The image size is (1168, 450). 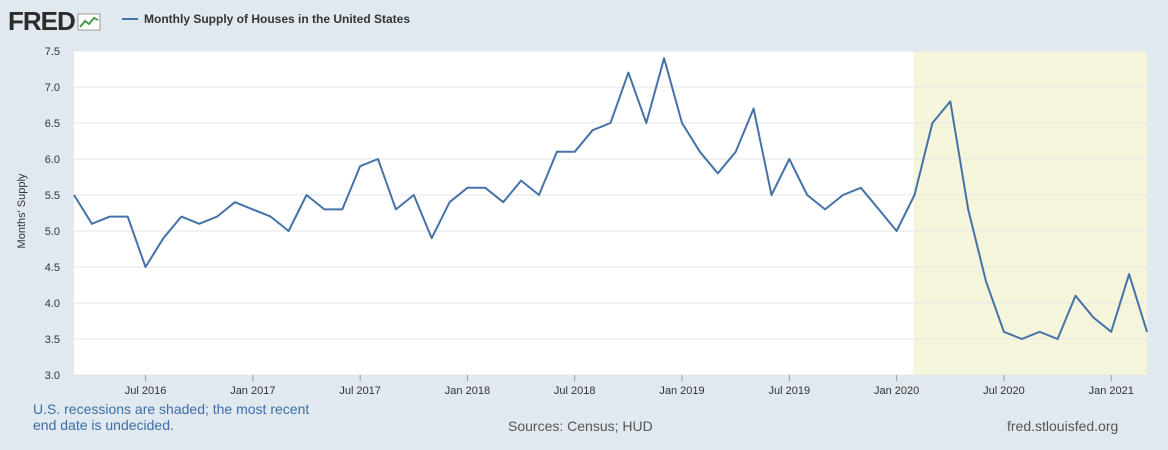 What do you see at coordinates (1063, 426) in the screenshot?
I see `site-link: fred.stlouisfed.org` at bounding box center [1063, 426].